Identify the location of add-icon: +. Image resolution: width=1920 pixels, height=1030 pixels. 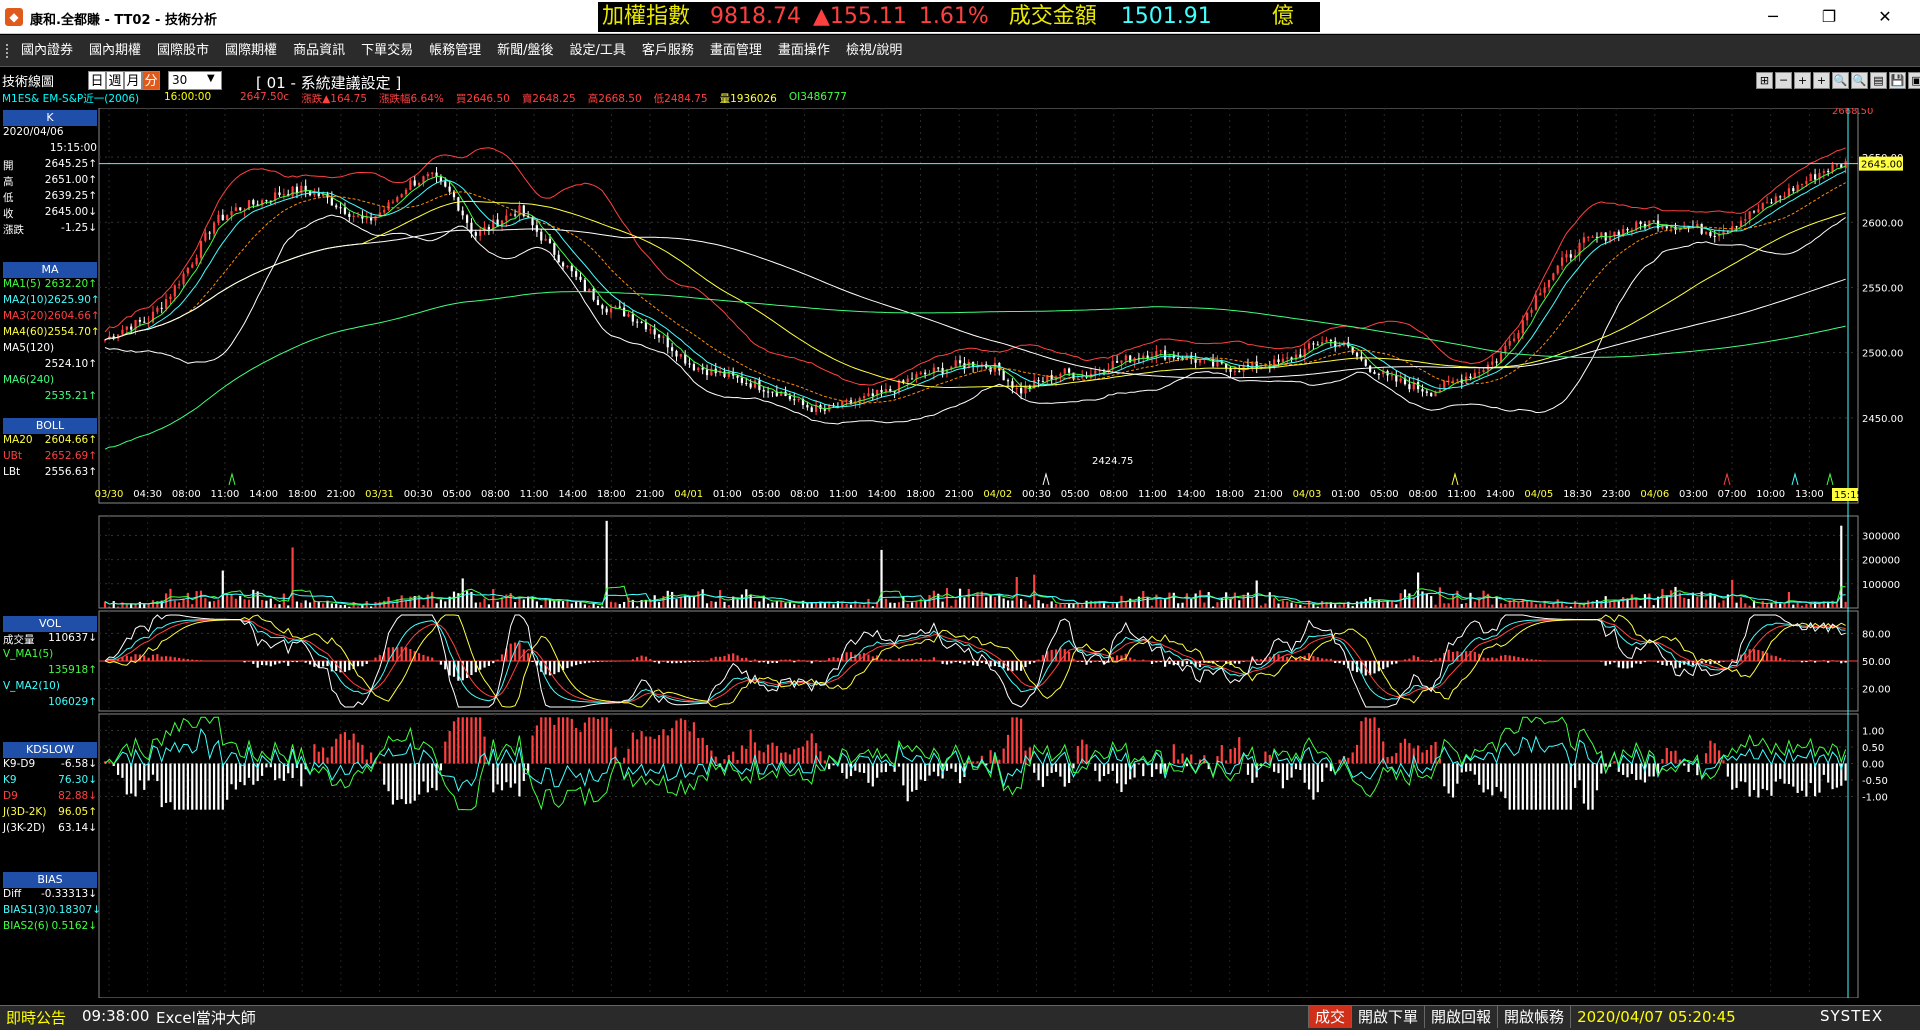
(1802, 80).